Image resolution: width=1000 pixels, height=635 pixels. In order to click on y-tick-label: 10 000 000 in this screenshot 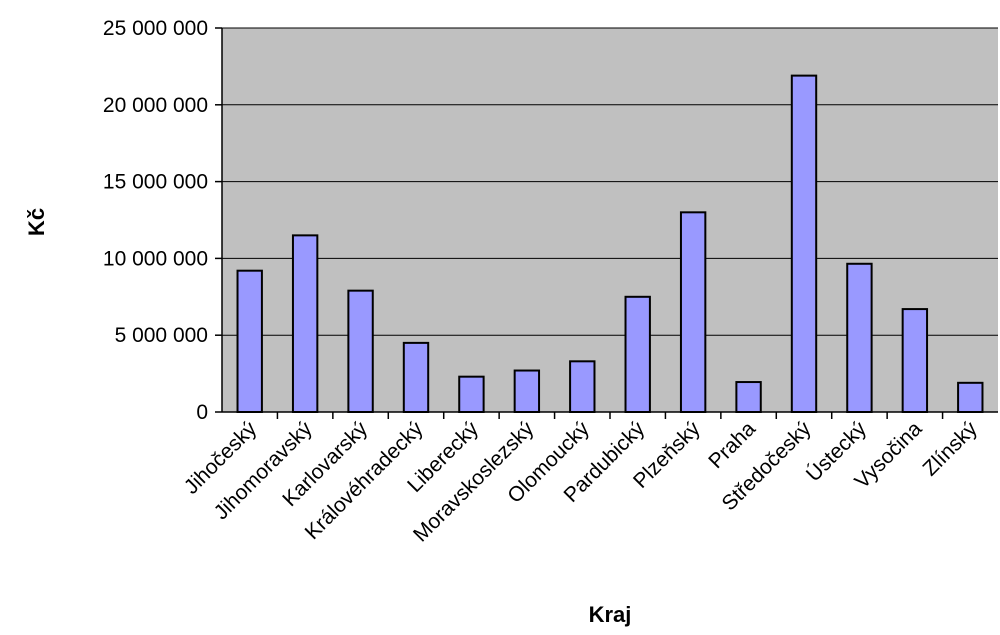, I will do `click(155, 258)`.